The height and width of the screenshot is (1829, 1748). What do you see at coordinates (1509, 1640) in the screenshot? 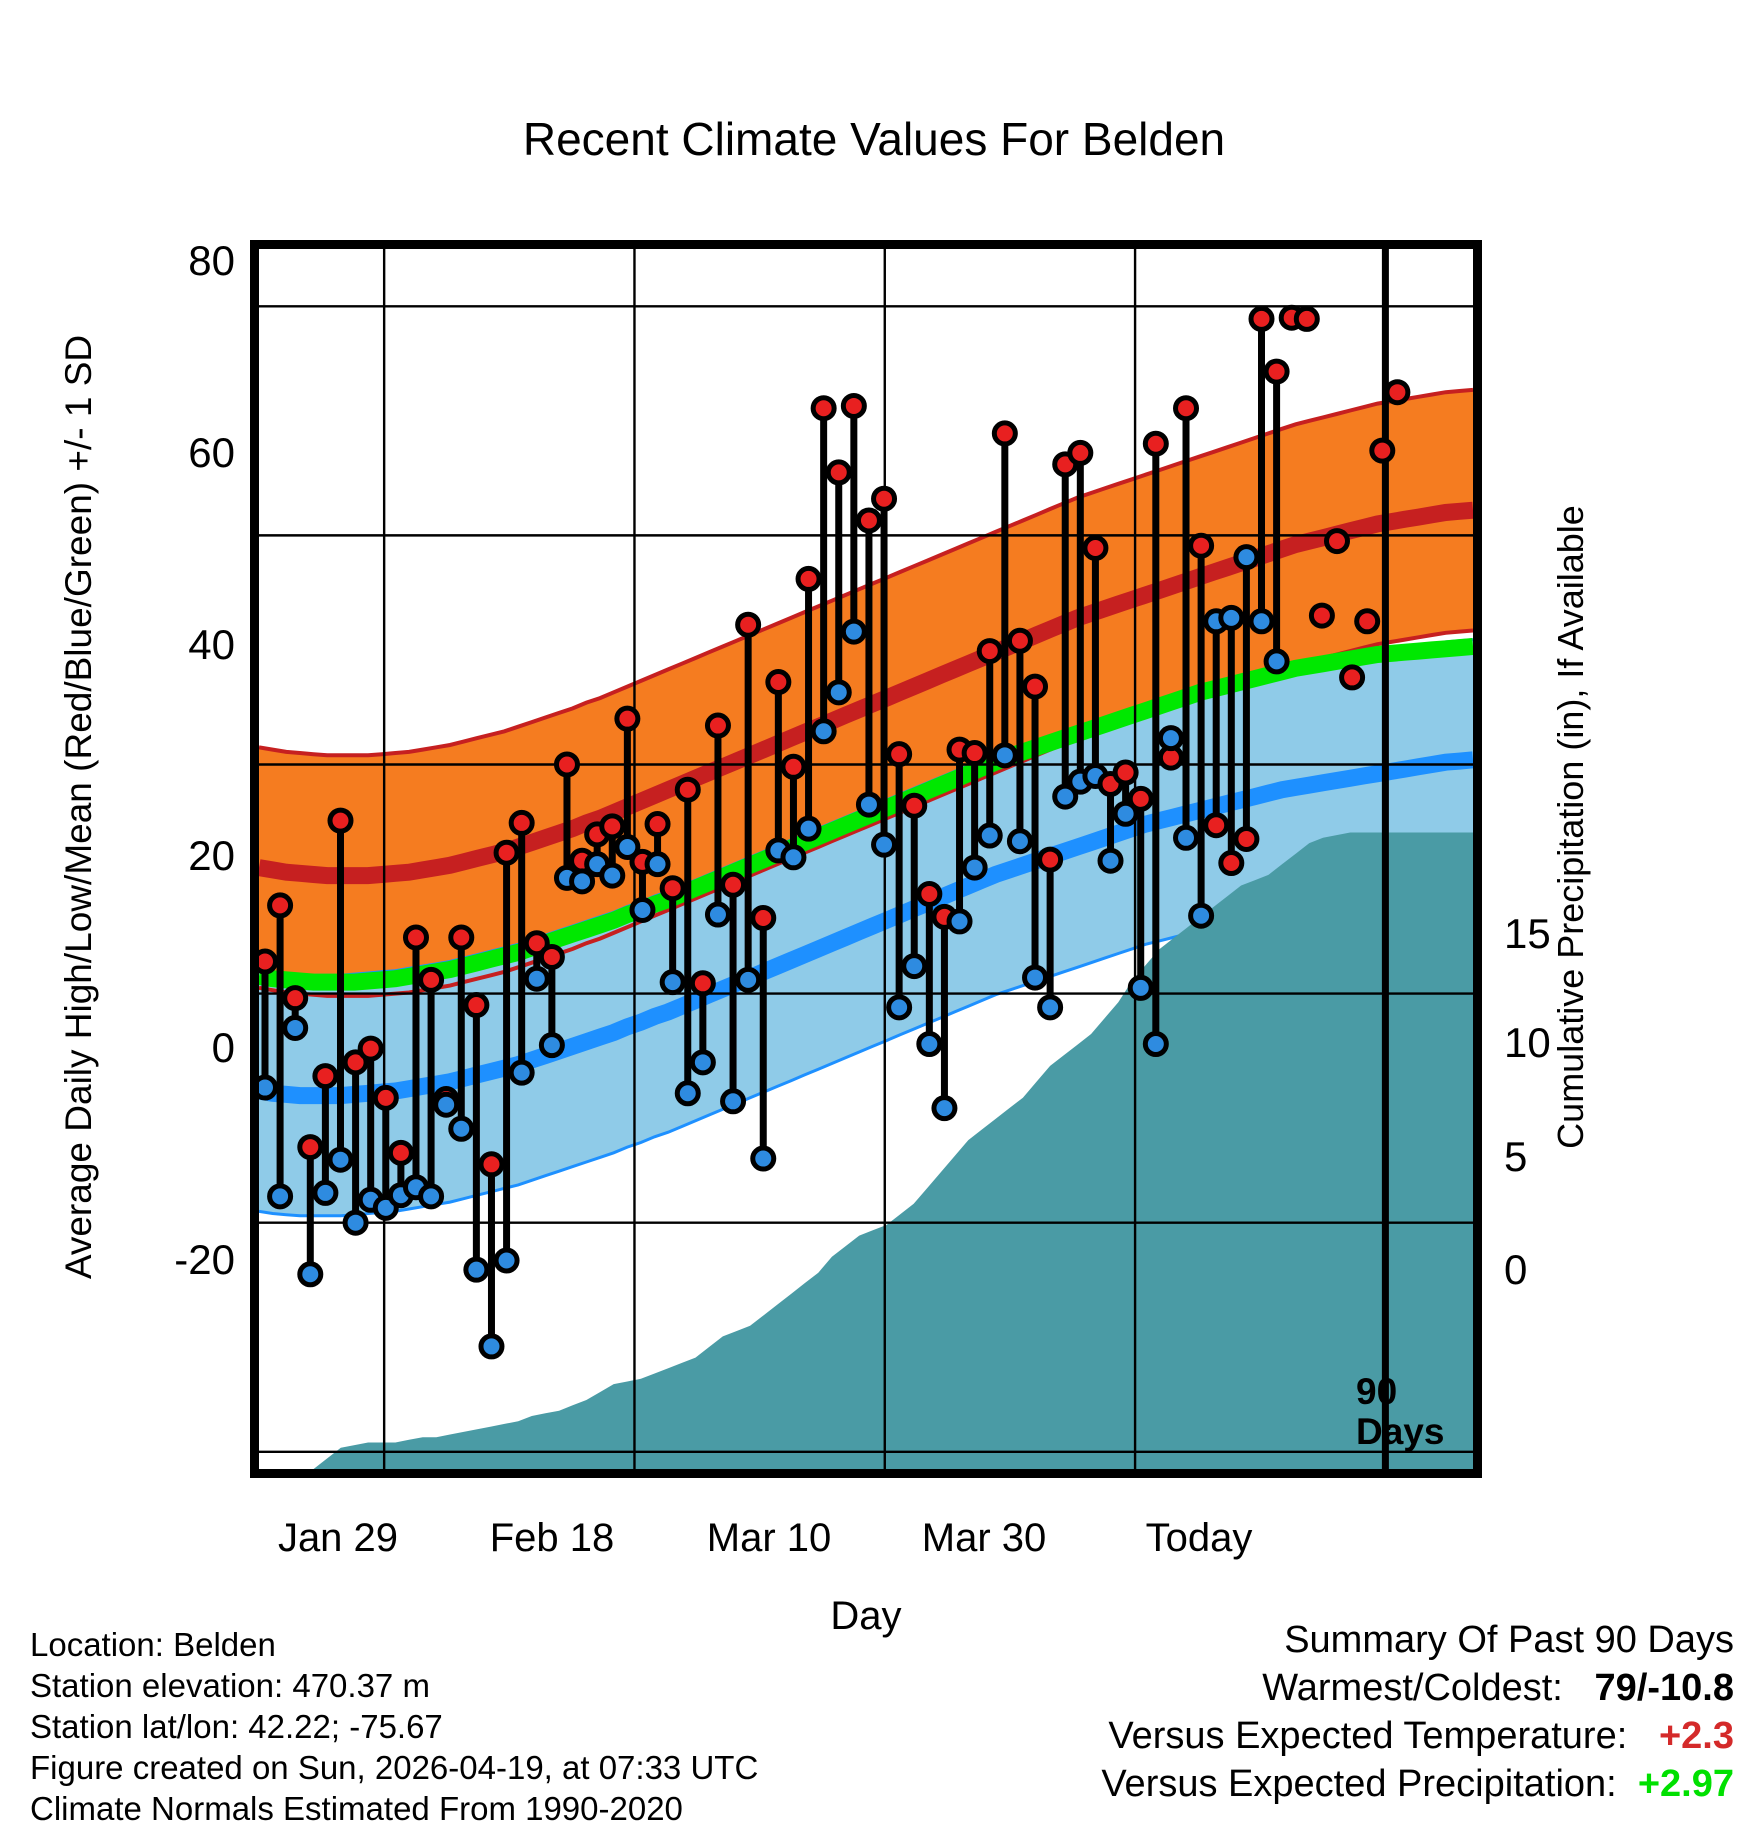
I see `summary-heading: Summary Of Past 90 Days` at bounding box center [1509, 1640].